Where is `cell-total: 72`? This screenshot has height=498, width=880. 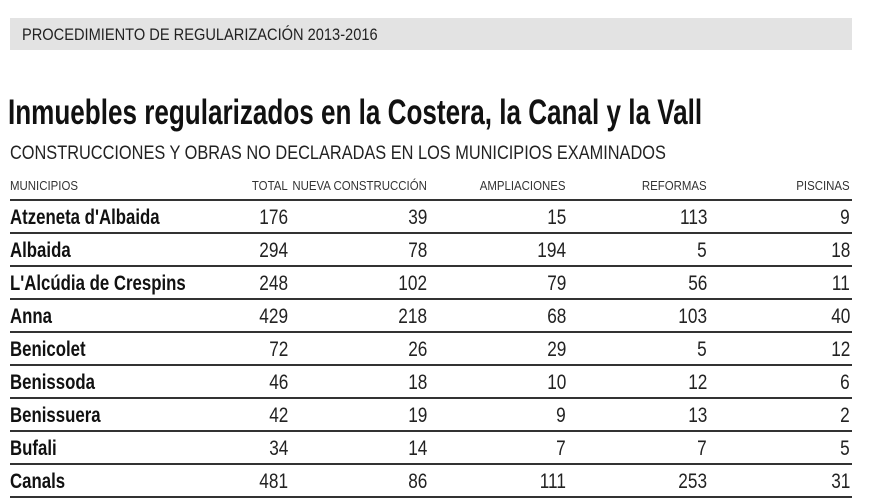 cell-total: 72 is located at coordinates (278, 349).